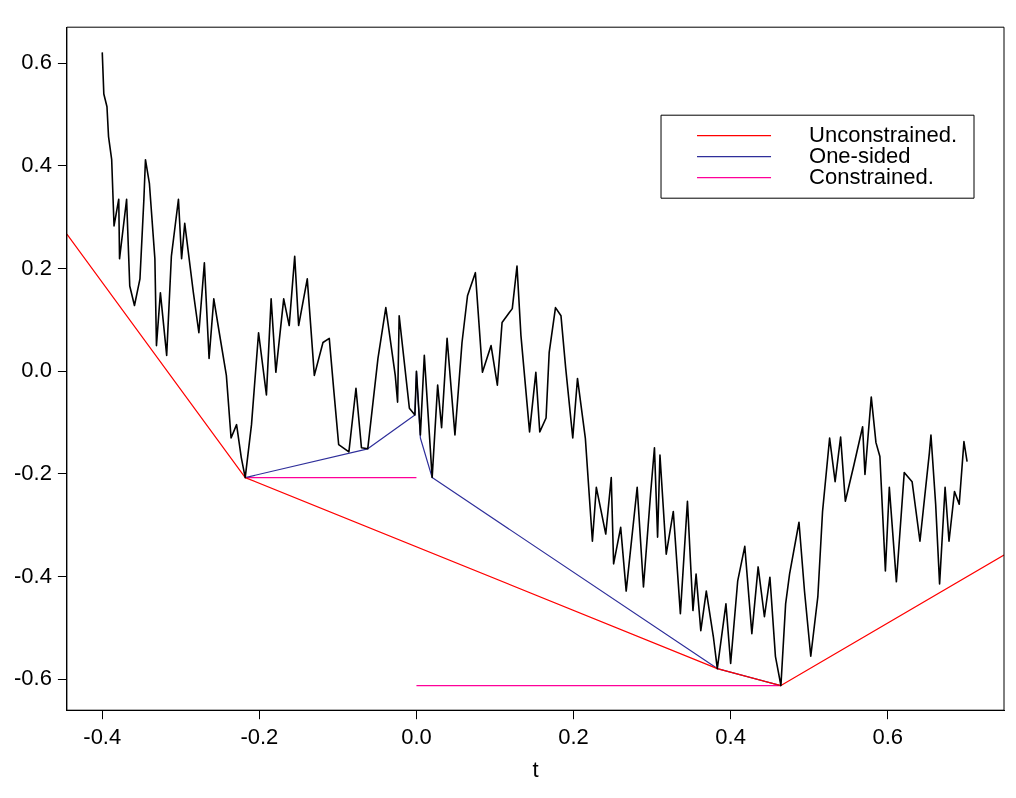 Image resolution: width=1016 pixels, height=798 pixels. Describe the element at coordinates (32, 678) in the screenshot. I see `y-tick-label: -0.6` at that location.